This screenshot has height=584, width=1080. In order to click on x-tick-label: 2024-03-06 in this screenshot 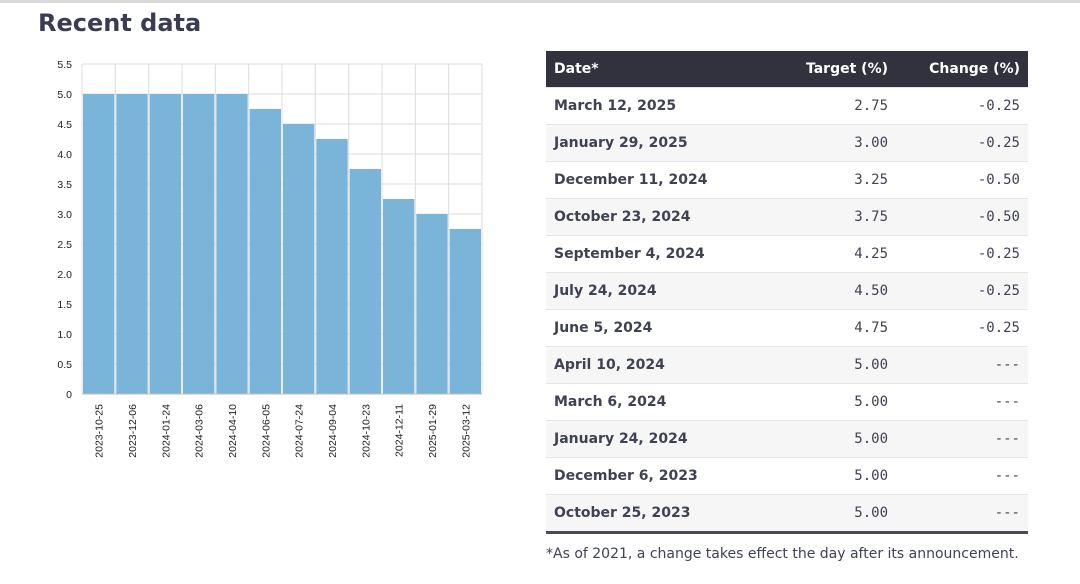, I will do `click(200, 431)`.